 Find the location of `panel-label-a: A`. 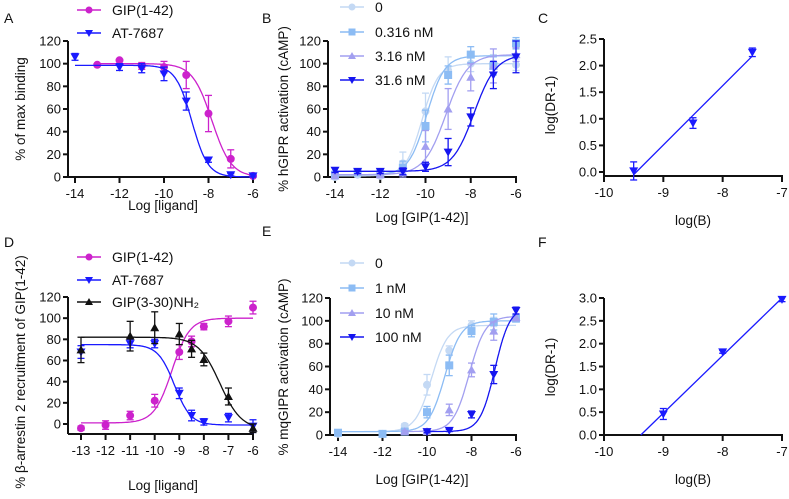

panel-label-a: A is located at coordinates (9, 18).